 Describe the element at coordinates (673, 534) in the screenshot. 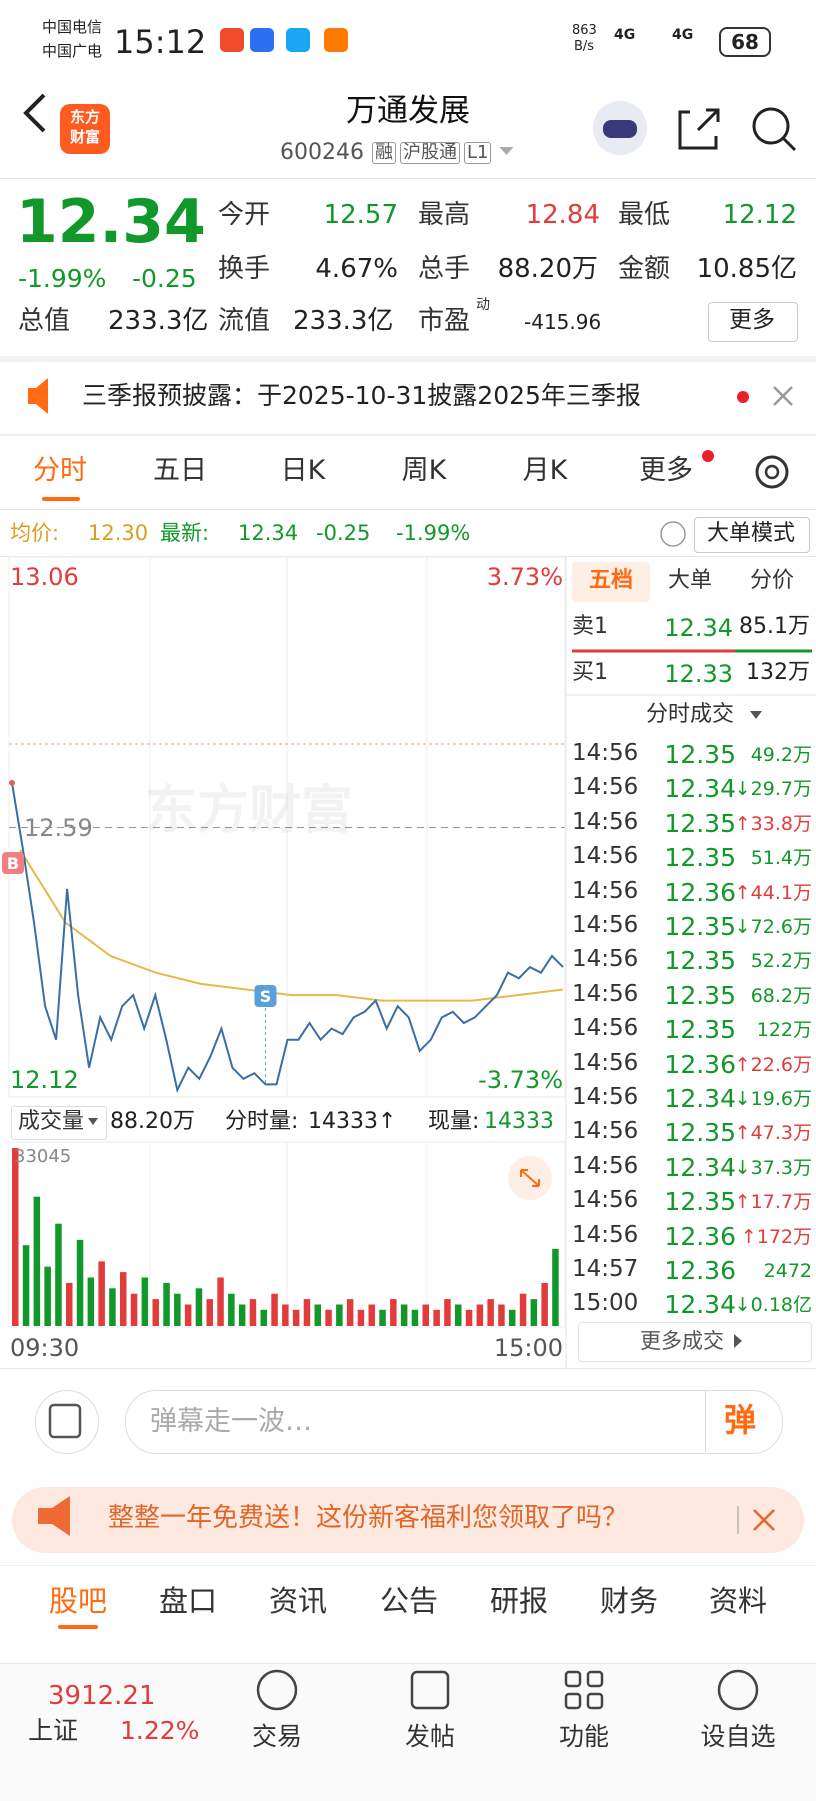

I see `help-icon` at that location.